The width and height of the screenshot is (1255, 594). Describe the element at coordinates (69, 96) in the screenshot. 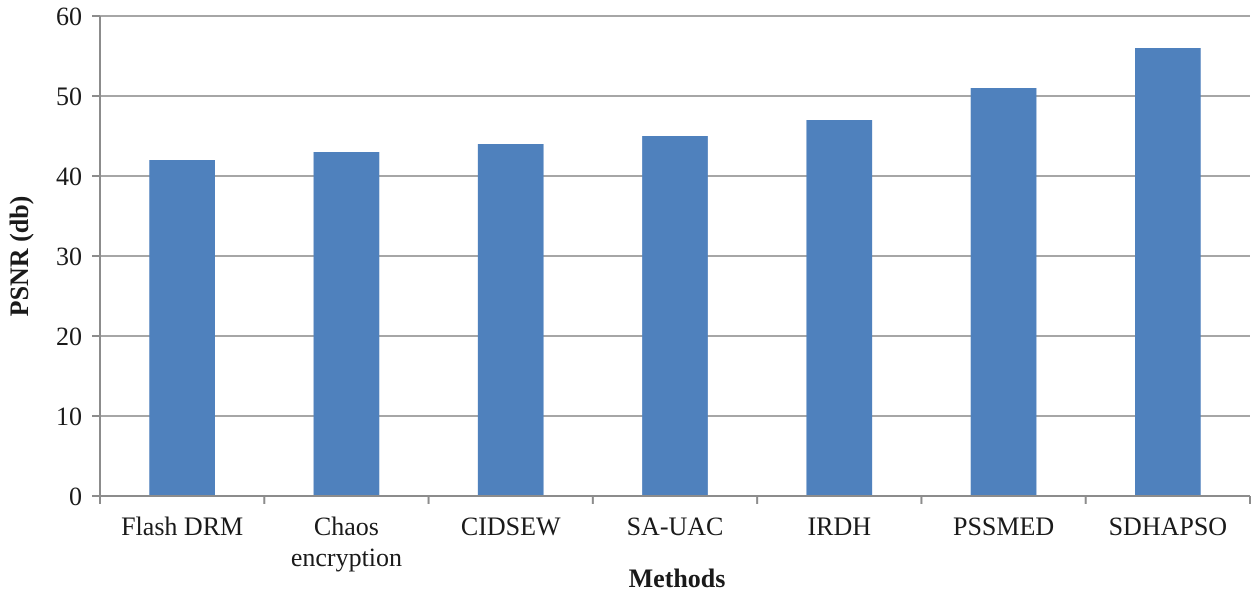

I see `y-tick-label: 50` at that location.